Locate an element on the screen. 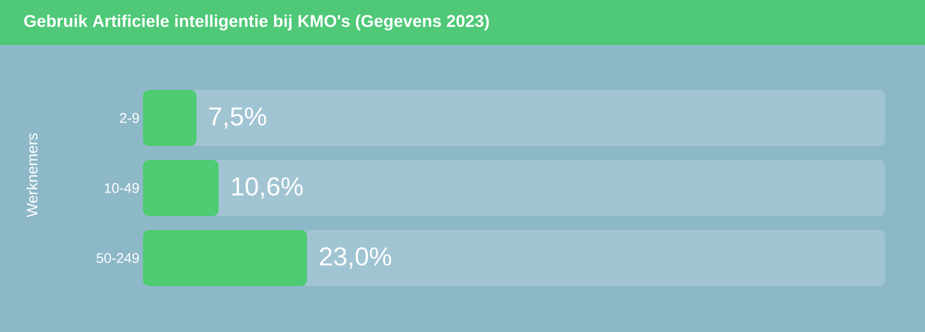  y-axis-title: Werknemers is located at coordinates (32, 175).